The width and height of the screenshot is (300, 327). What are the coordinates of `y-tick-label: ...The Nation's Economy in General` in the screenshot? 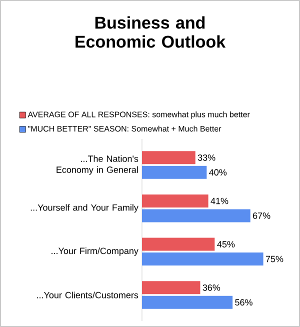 It's located at (97, 165).